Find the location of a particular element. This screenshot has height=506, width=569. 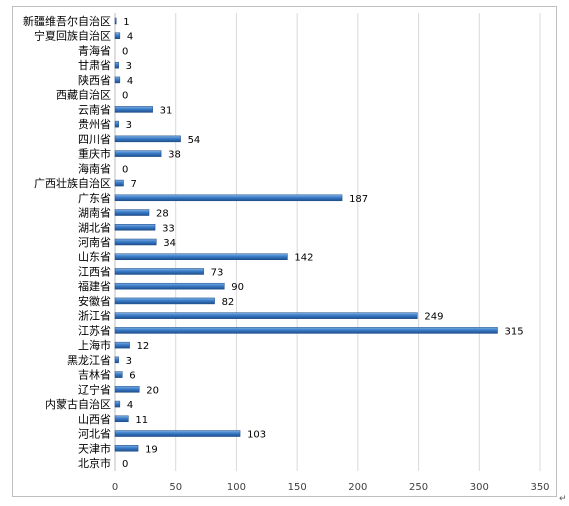

category-label: 黑龙江省 is located at coordinates (89, 360).